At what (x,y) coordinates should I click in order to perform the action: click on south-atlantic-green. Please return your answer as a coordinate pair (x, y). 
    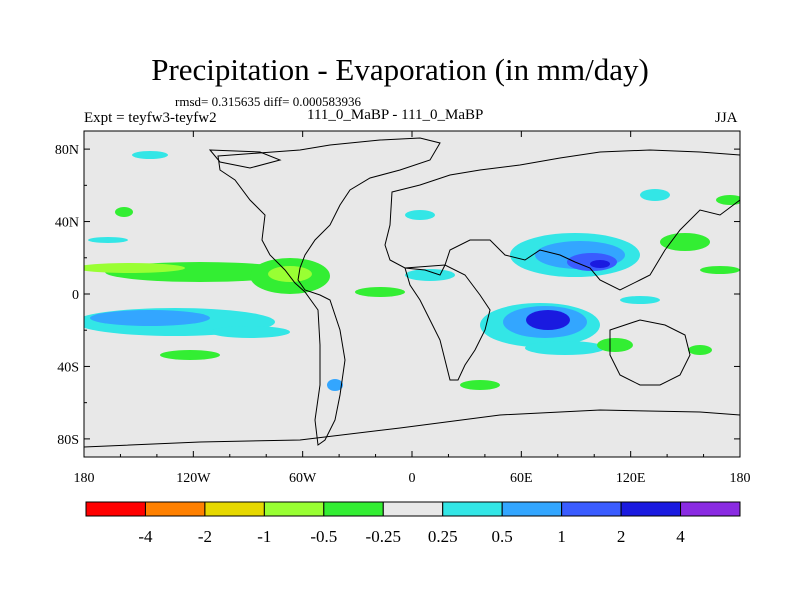
    Looking at the image, I should click on (480, 385).